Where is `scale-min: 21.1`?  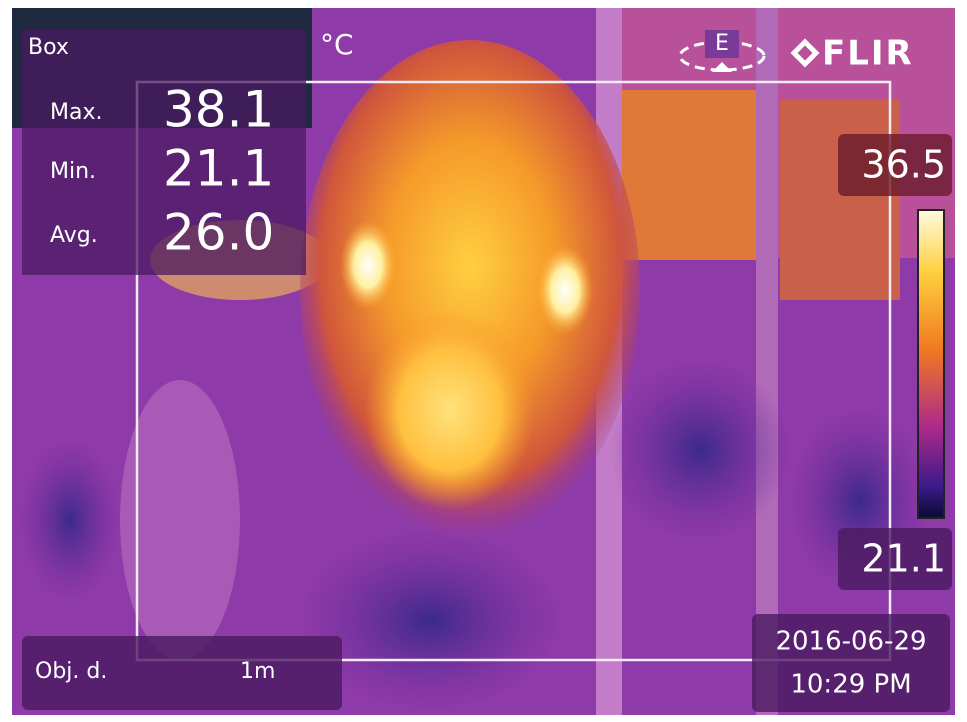 scale-min: 21.1 is located at coordinates (903, 559).